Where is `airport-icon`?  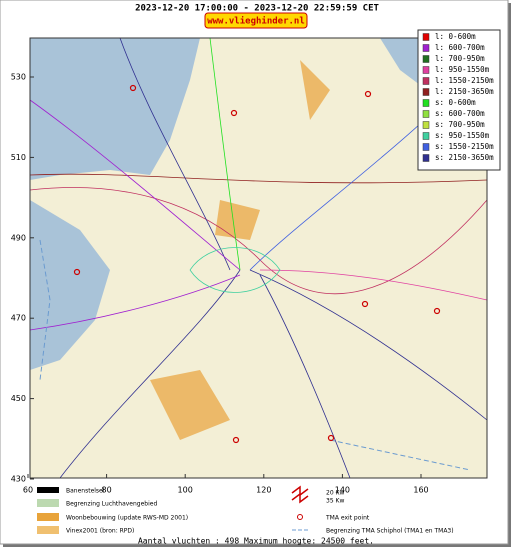 airport-icon is located at coordinates (48, 503).